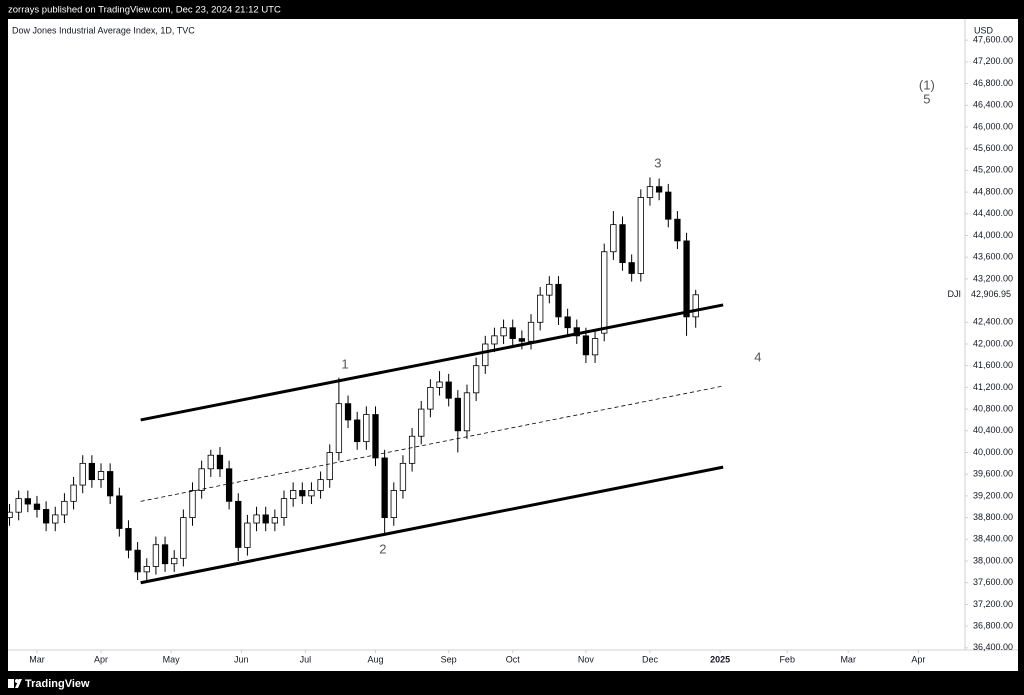 The image size is (1024, 695). I want to click on y-tick-label: 45,600.00, so click(993, 148).